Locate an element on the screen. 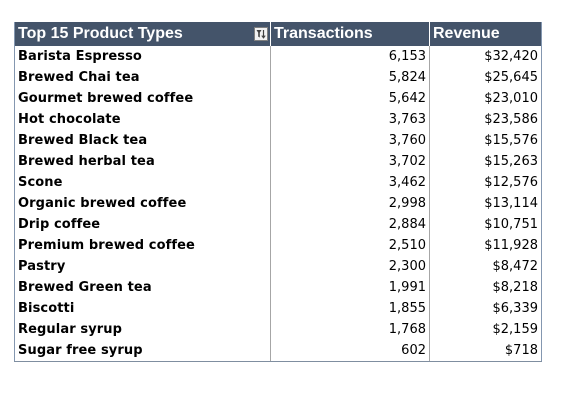 The image size is (584, 400). product-type-cell: Biscotti is located at coordinates (142, 308).